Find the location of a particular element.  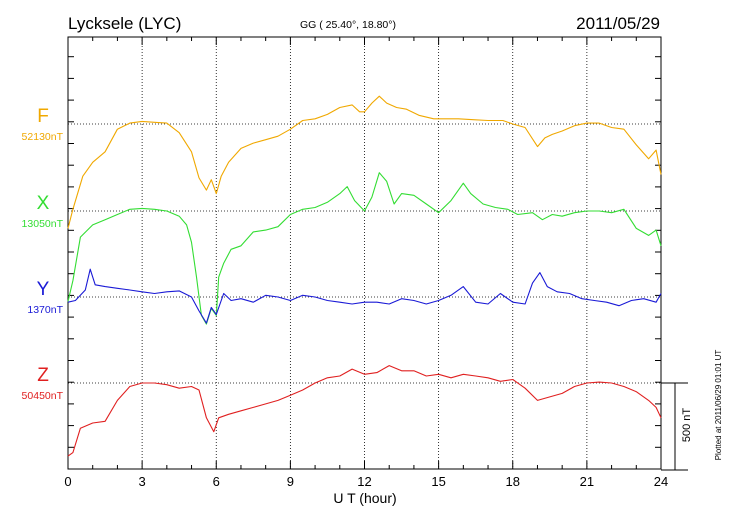

x-tick-label: 21 is located at coordinates (587, 481).